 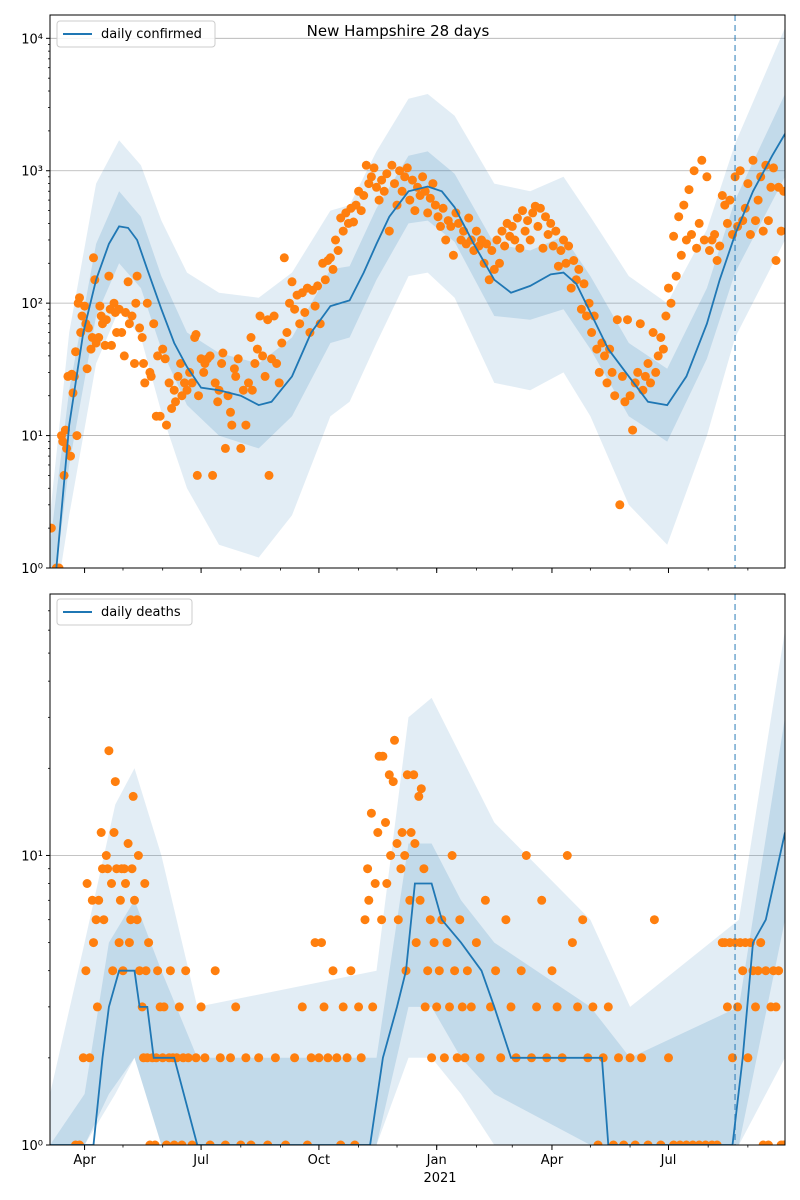 I want to click on deaths-x-ticks: Apr Jul Oct Jan Apr Jul, so click(x=411, y=1156).